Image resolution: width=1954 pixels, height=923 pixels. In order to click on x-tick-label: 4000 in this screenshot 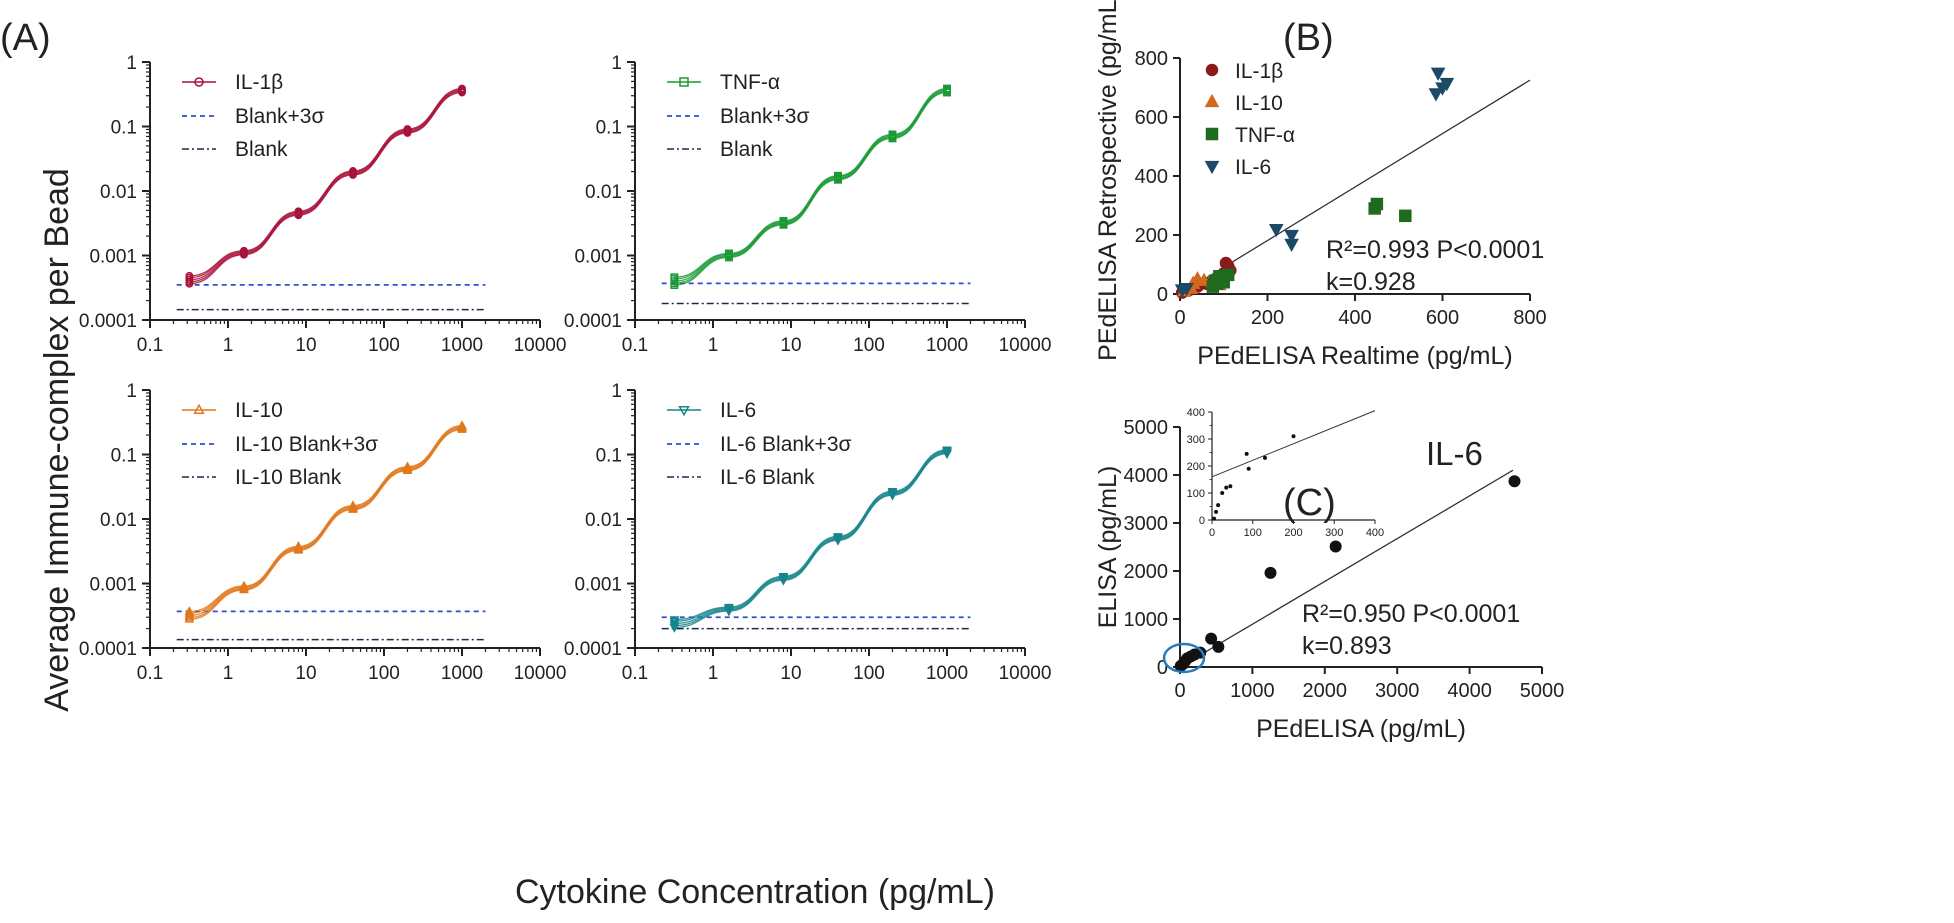, I will do `click(1469, 691)`.